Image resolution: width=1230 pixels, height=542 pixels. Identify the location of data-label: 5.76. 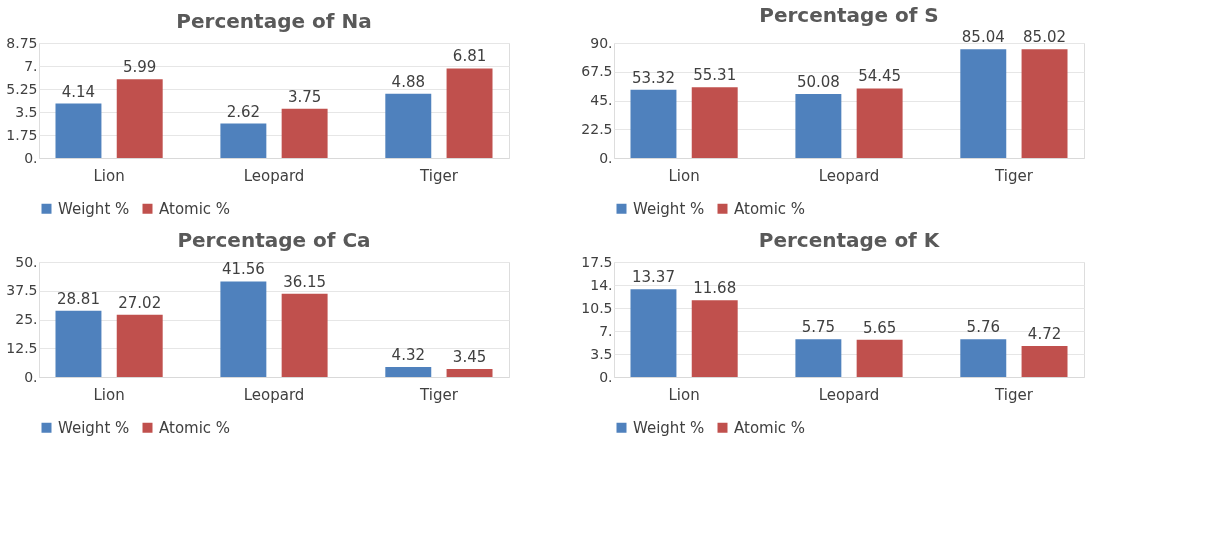
(983, 327).